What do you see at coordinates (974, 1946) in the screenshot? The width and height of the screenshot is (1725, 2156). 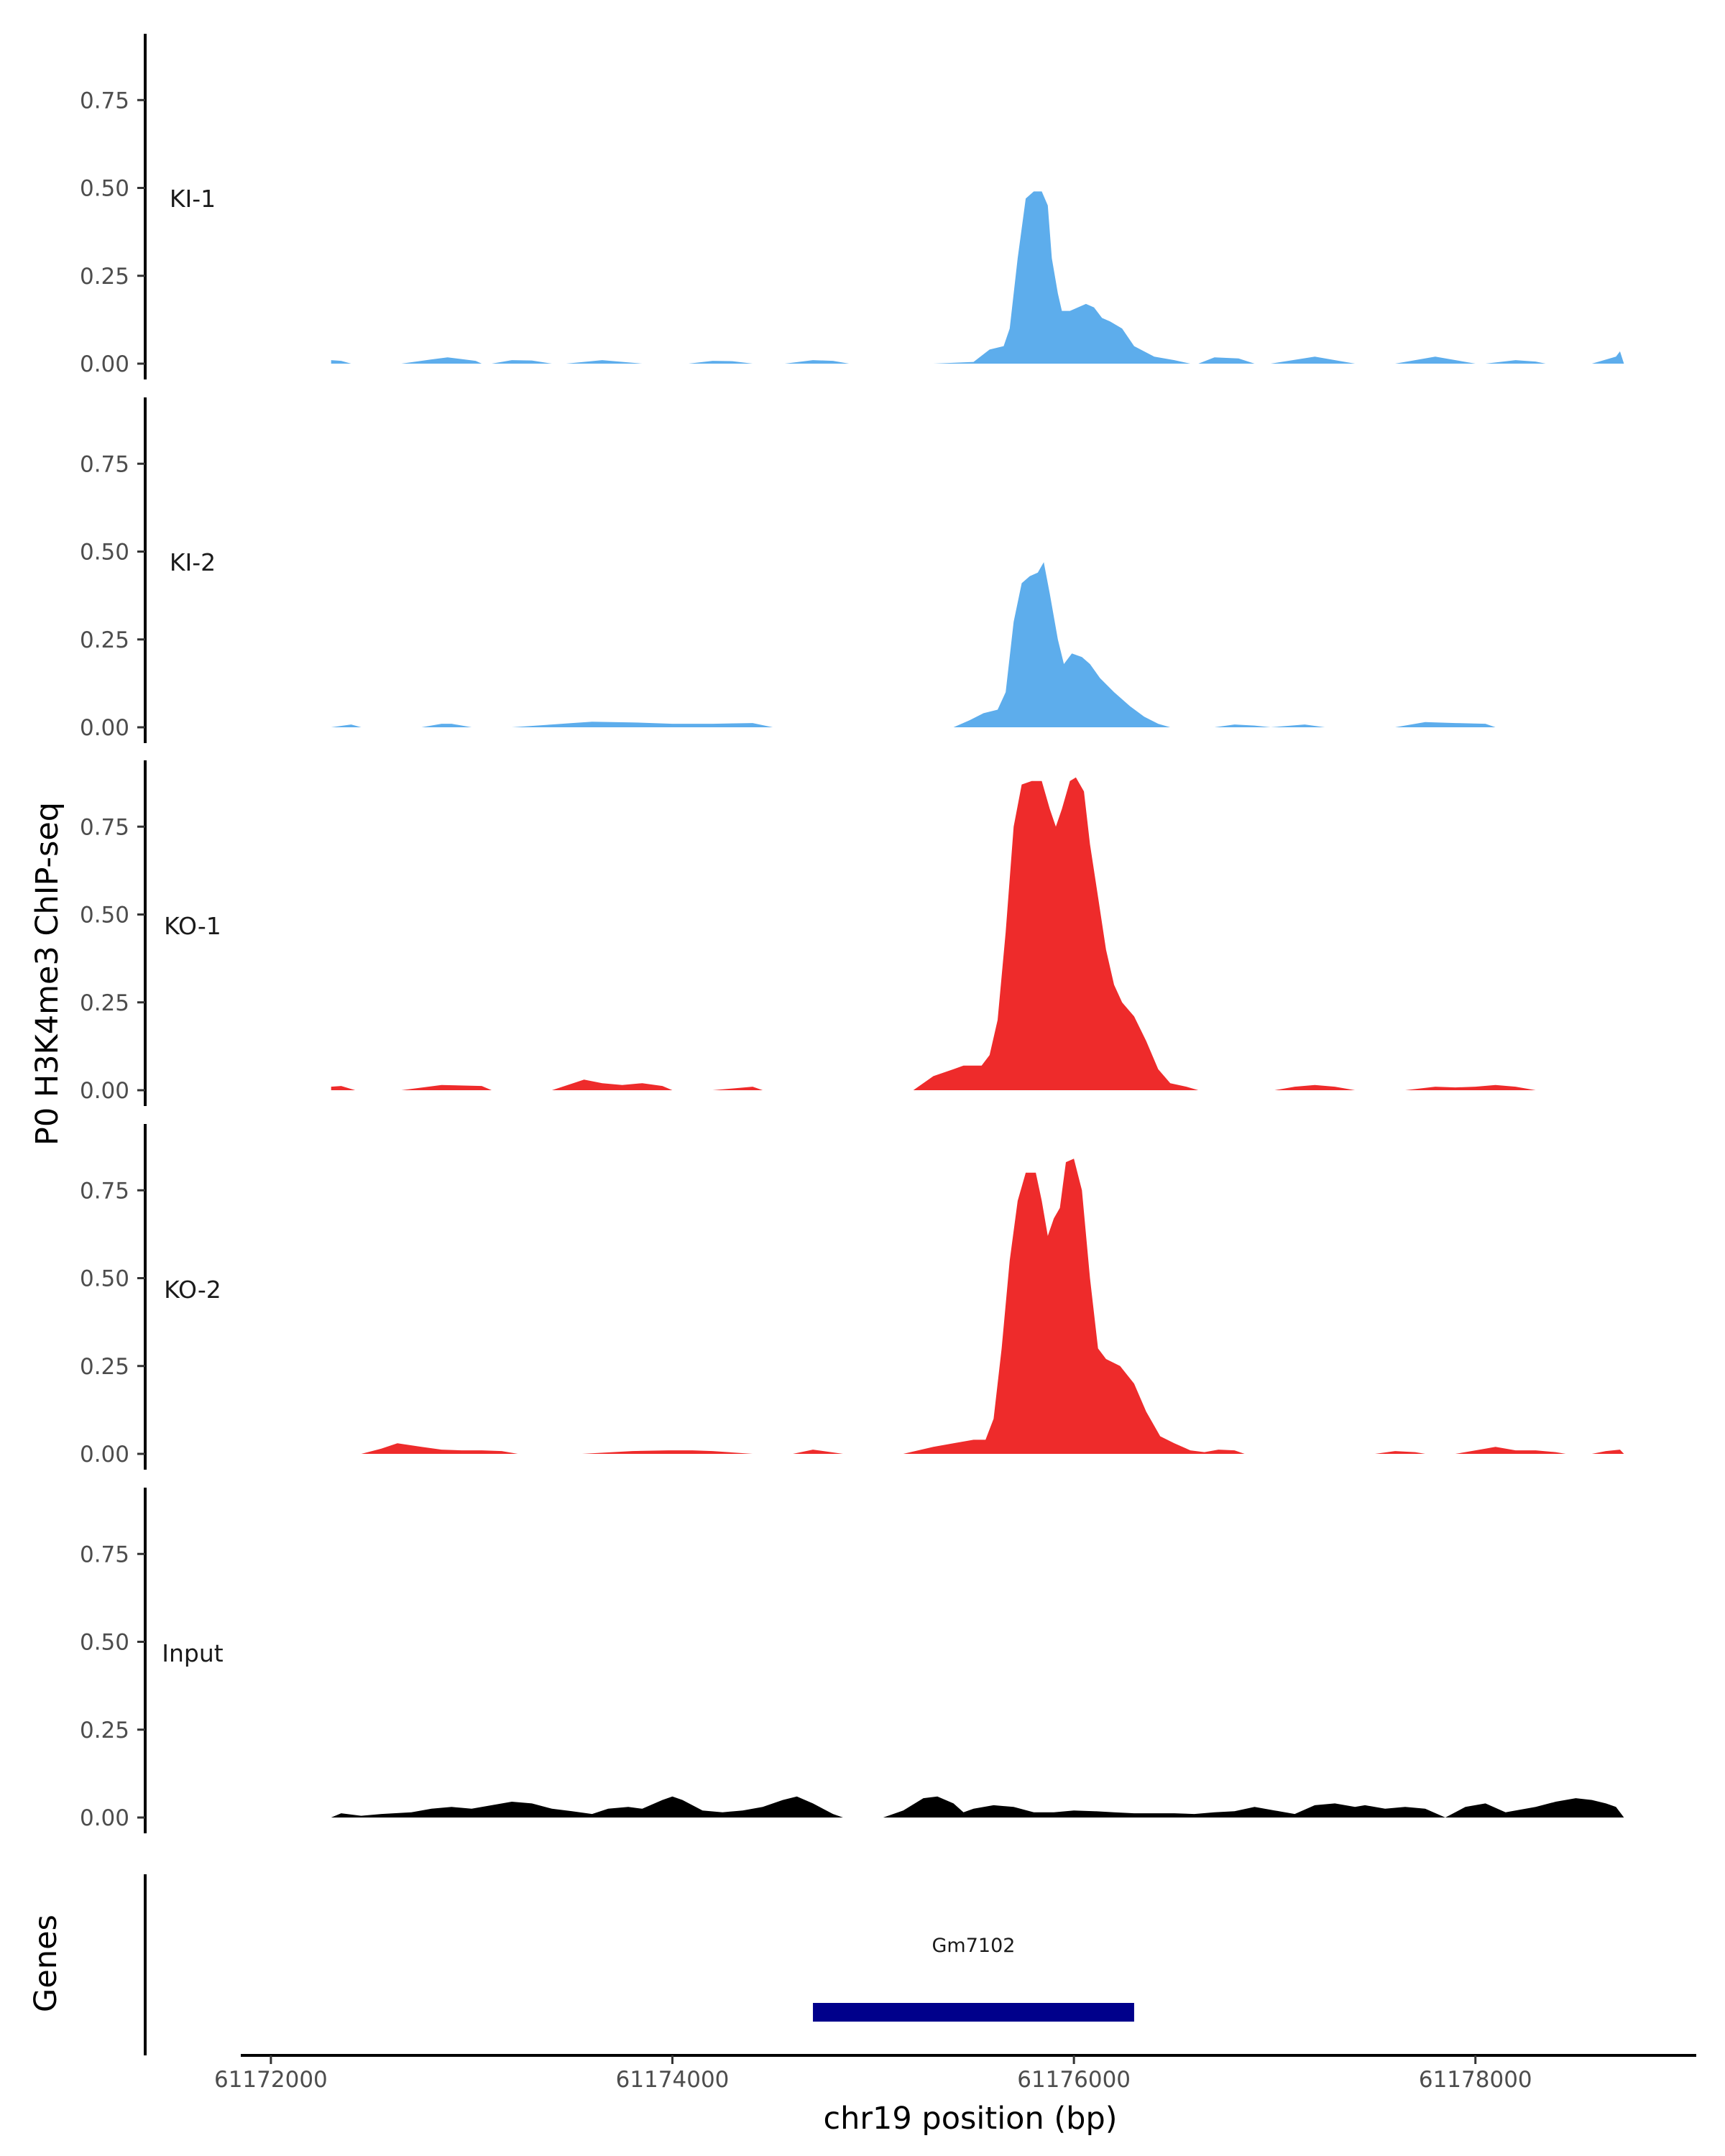 I see `gene-label: Gm7102` at bounding box center [974, 1946].